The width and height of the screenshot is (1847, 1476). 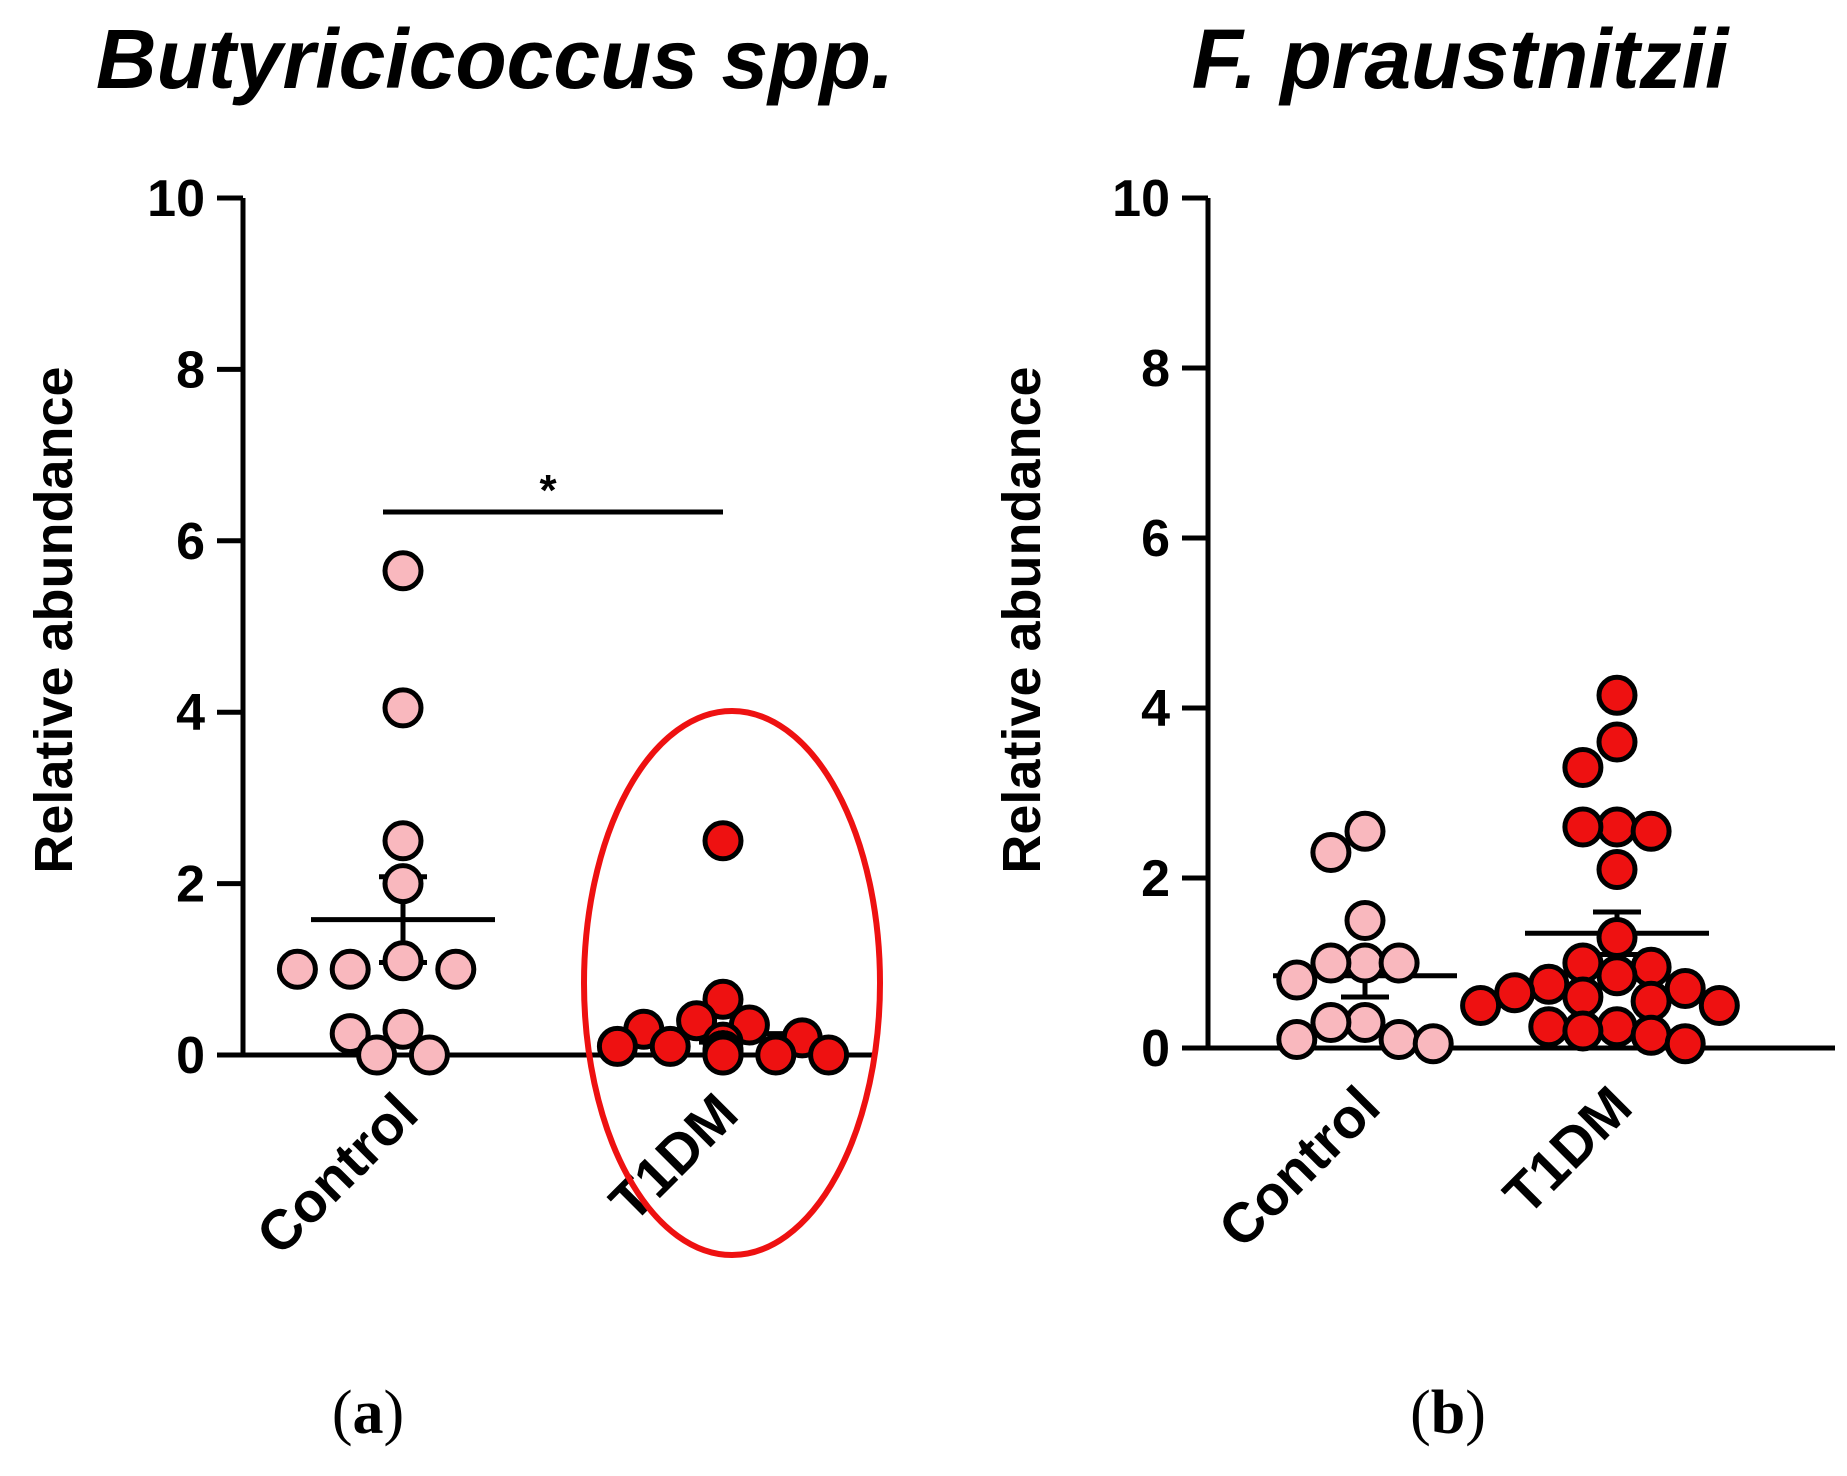 What do you see at coordinates (1461, 59) in the screenshot?
I see `panel-b-title: F. praustnitzii` at bounding box center [1461, 59].